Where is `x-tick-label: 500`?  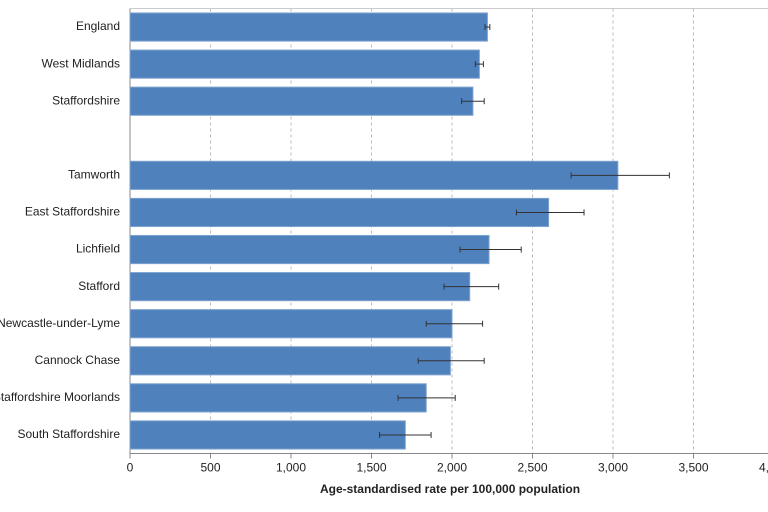 x-tick-label: 500 is located at coordinates (210, 468).